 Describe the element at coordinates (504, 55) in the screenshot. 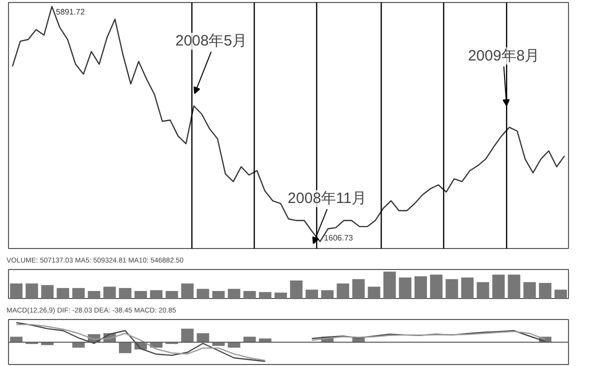

I see `annotation: 2009年8月` at that location.